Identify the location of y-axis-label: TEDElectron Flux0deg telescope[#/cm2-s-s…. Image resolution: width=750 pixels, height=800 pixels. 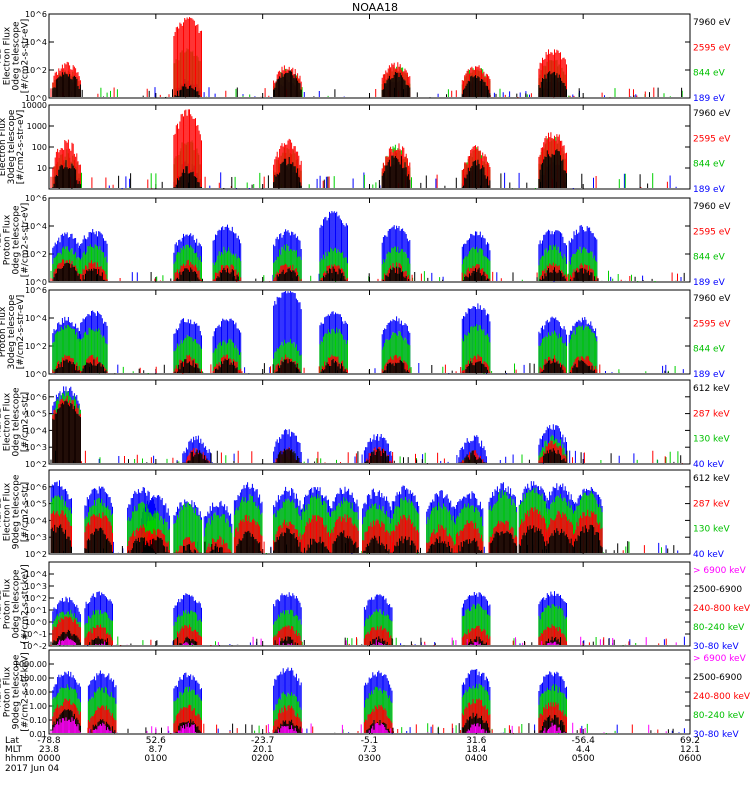
(15, 56).